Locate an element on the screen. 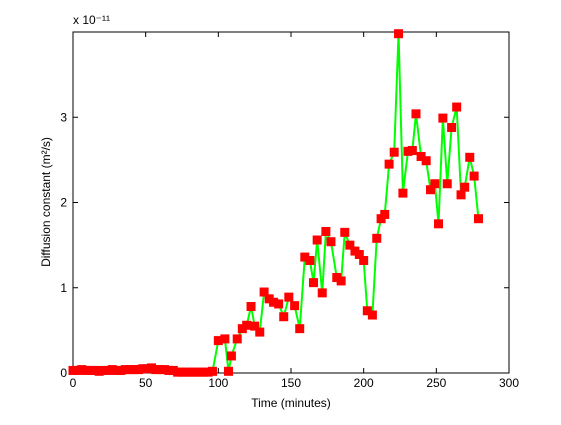 The width and height of the screenshot is (561, 425). x-tick-label: 250 is located at coordinates (436, 383).